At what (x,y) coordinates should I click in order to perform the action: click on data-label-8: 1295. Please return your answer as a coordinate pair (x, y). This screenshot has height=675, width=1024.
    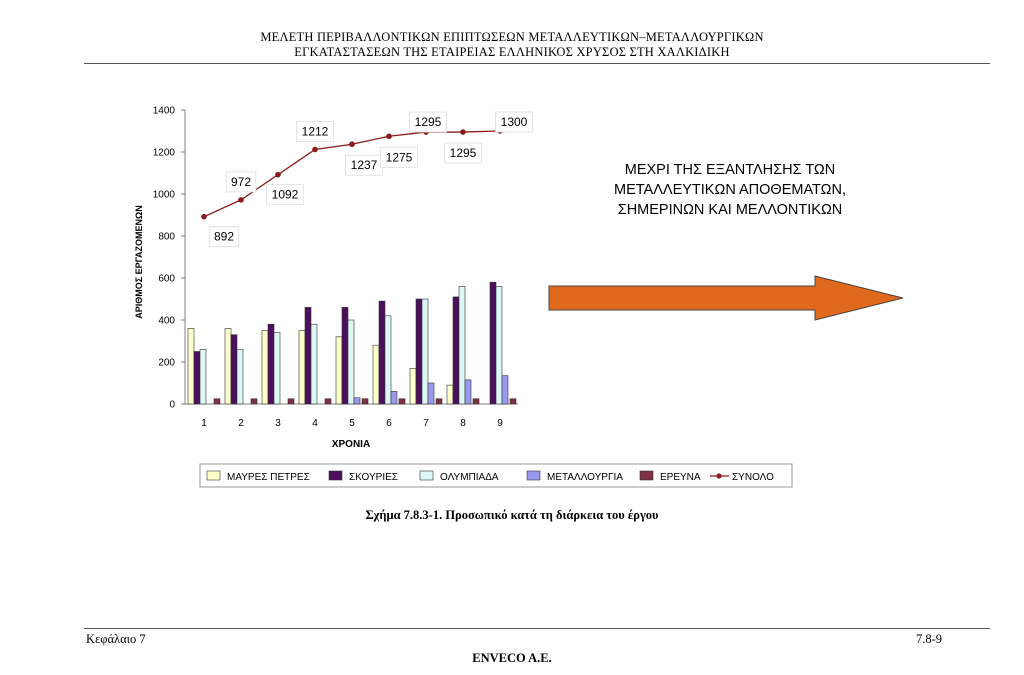
    Looking at the image, I should click on (463, 153).